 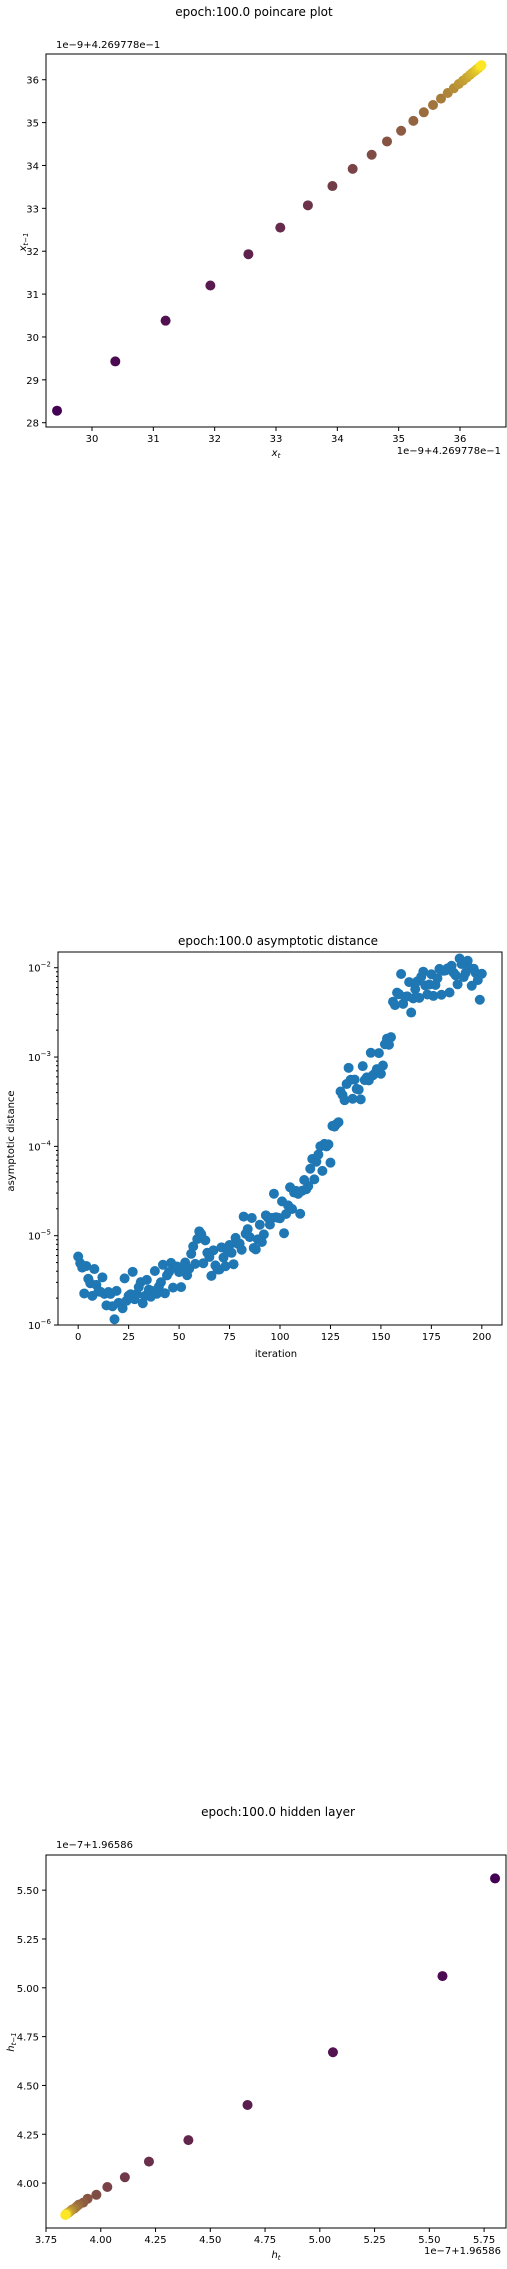 I want to click on asymptotic-y-axis-label: asymptotic distance, so click(x=11, y=1140).